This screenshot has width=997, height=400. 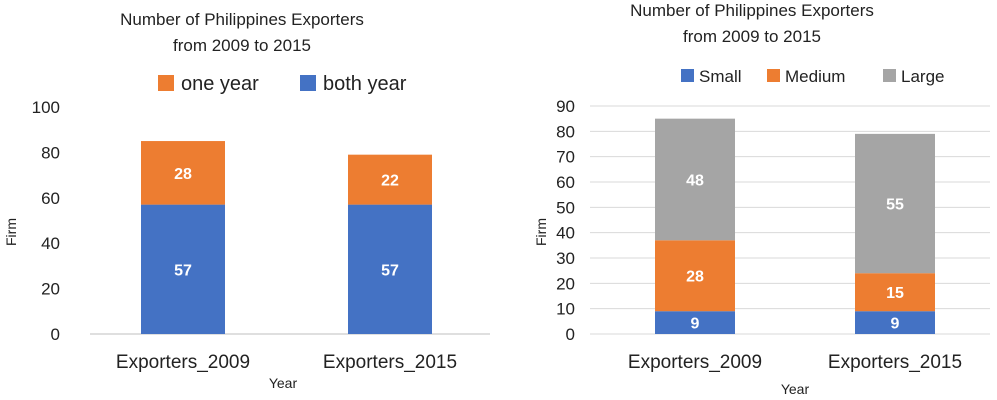 I want to click on chart-right-data-label-exporters-2009-small: 9, so click(x=695, y=324).